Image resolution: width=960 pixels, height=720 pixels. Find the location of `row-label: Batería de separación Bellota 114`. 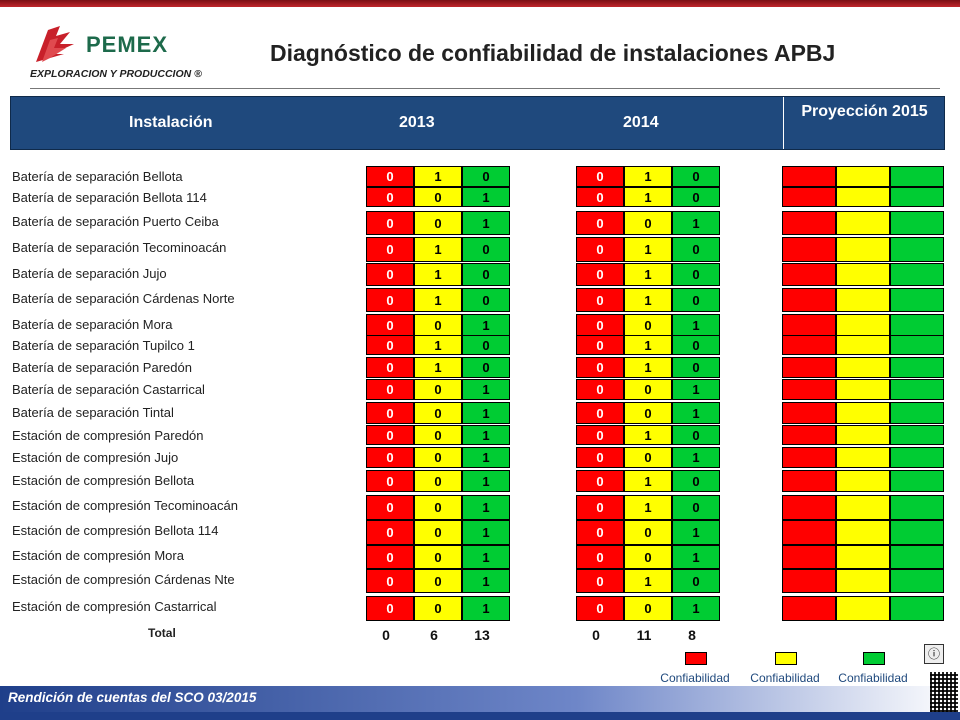

row-label: Batería de separación Bellota 114 is located at coordinates (109, 197).